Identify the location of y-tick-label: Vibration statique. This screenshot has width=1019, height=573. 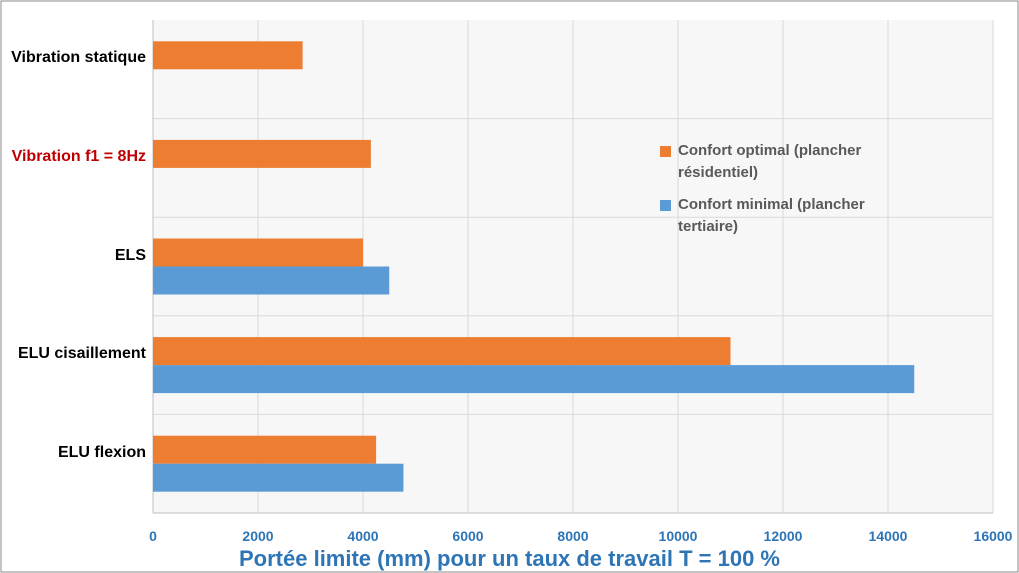
(78, 58).